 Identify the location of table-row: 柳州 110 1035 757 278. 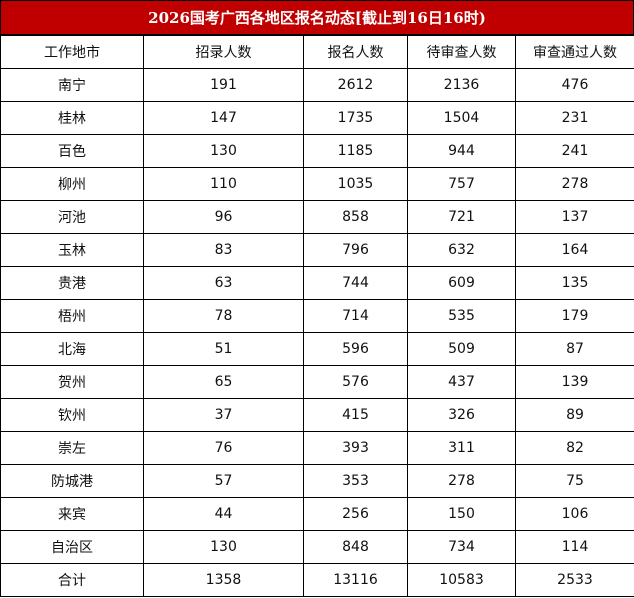
(317, 184).